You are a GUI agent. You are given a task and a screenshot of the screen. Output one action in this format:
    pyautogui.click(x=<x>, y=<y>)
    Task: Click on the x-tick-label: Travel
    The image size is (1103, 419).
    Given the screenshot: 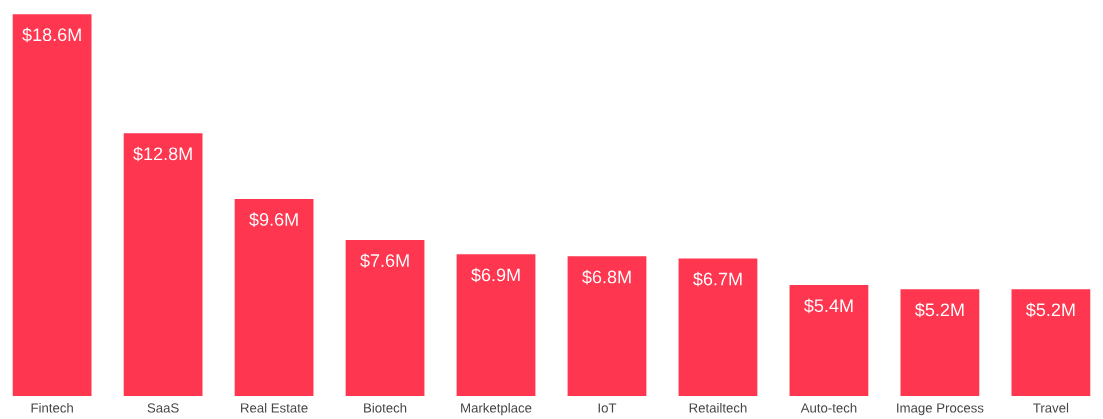 What is the action you would take?
    pyautogui.click(x=1051, y=407)
    